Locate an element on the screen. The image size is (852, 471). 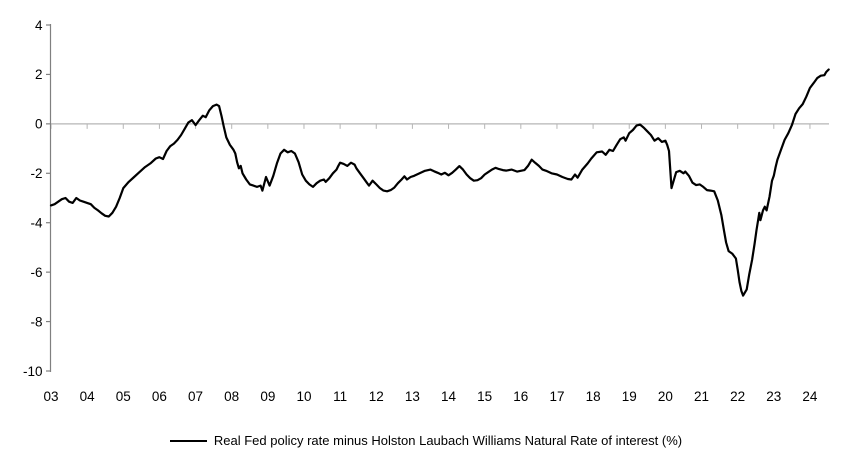
x-tick-label: 09 is located at coordinates (267, 396).